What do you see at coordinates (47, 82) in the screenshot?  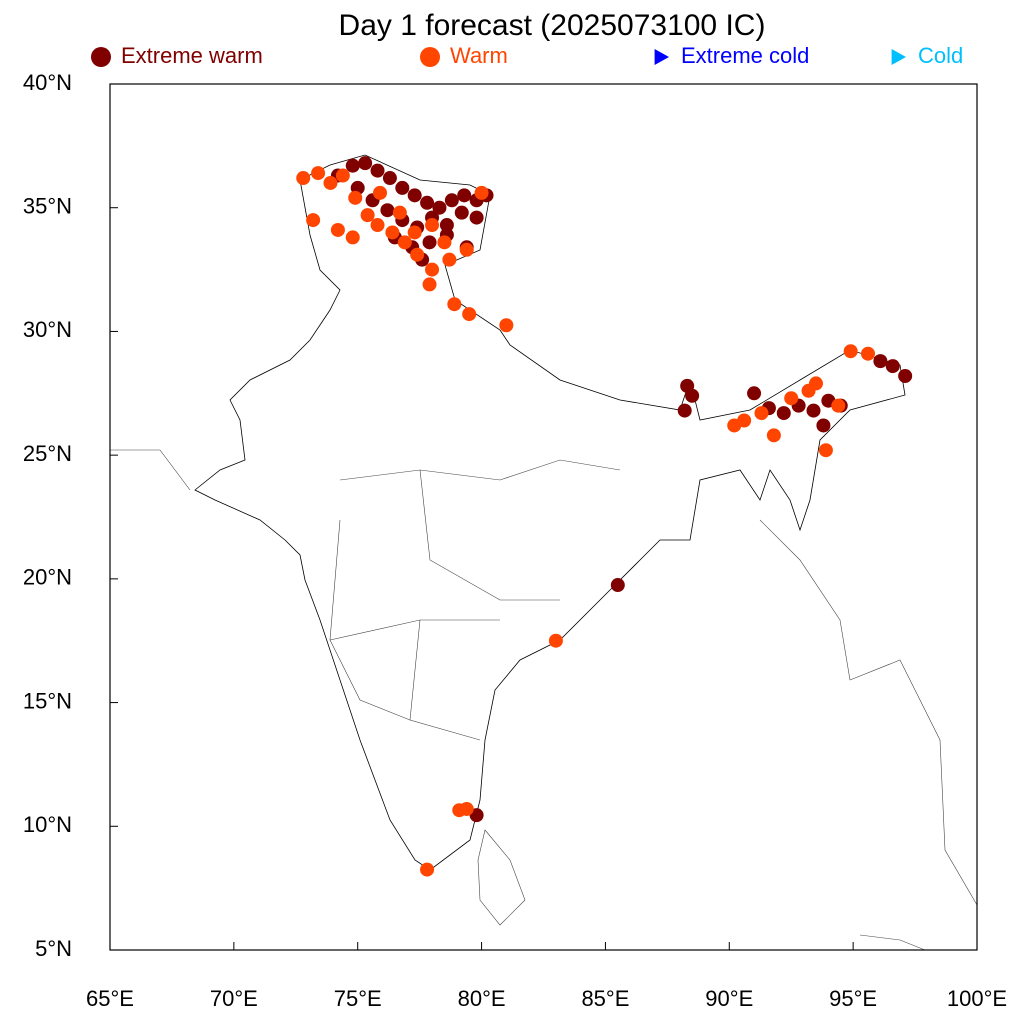 I see `y-tick-label: 40°N` at bounding box center [47, 82].